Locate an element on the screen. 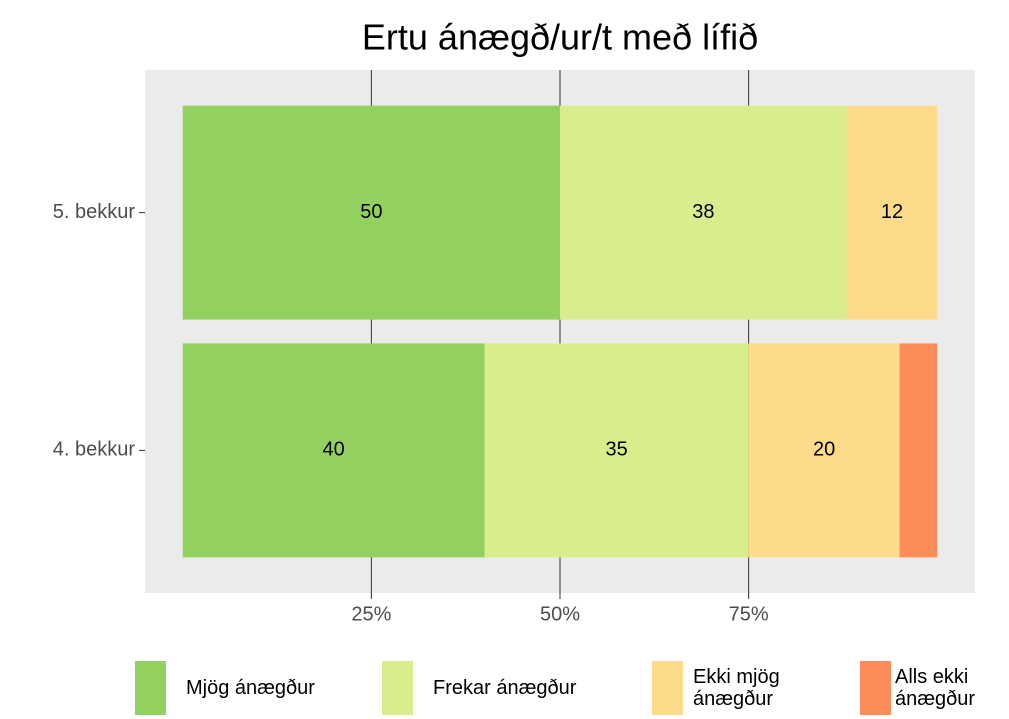  data-label: 38 is located at coordinates (703, 212).